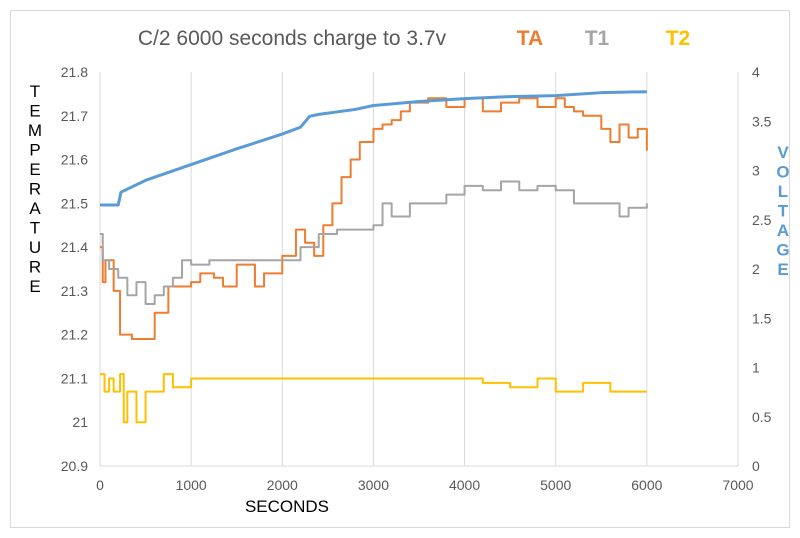  I want to click on y-tick-label: 20.9, so click(74, 466).